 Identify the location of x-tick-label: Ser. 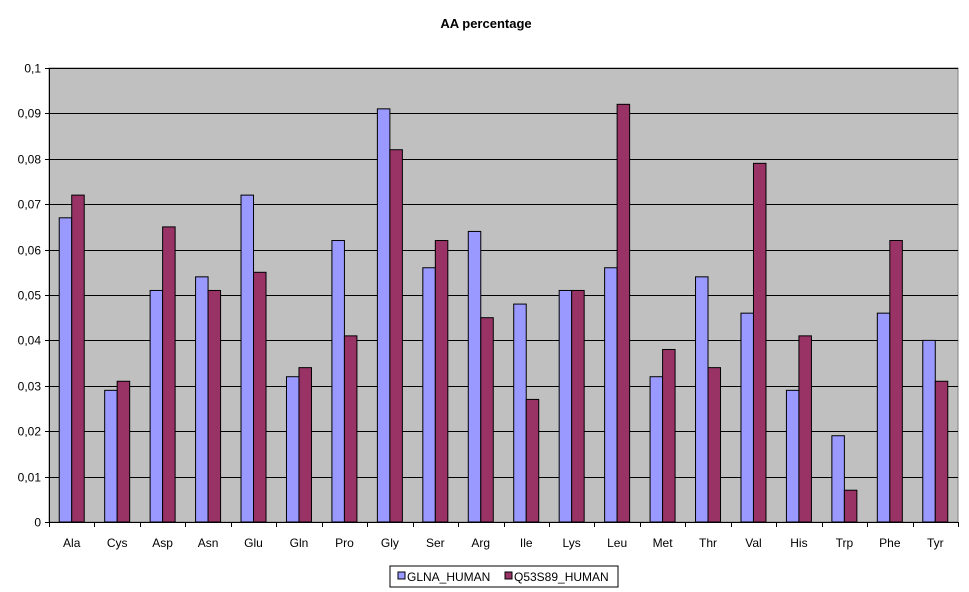
(435, 543).